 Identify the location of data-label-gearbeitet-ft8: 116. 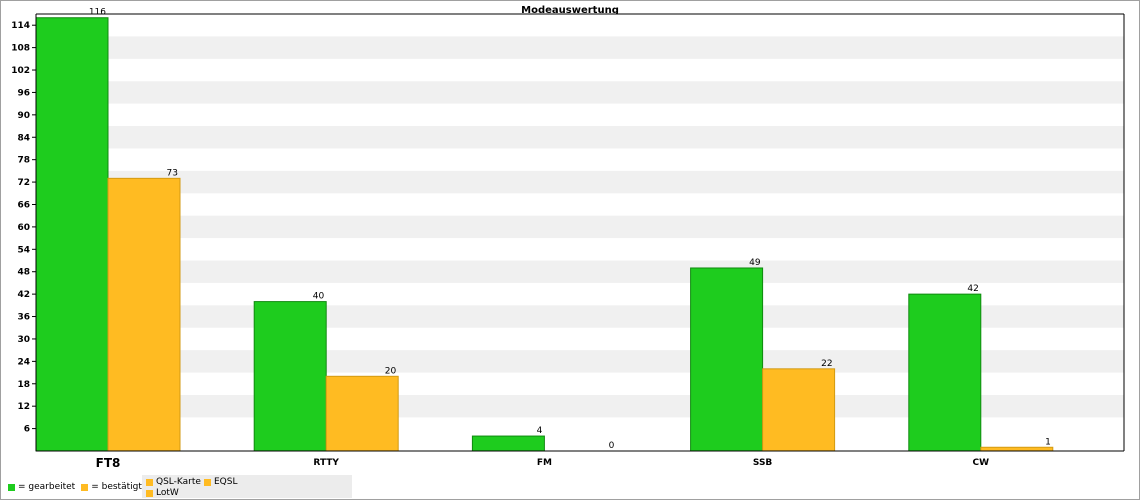
(97, 13).